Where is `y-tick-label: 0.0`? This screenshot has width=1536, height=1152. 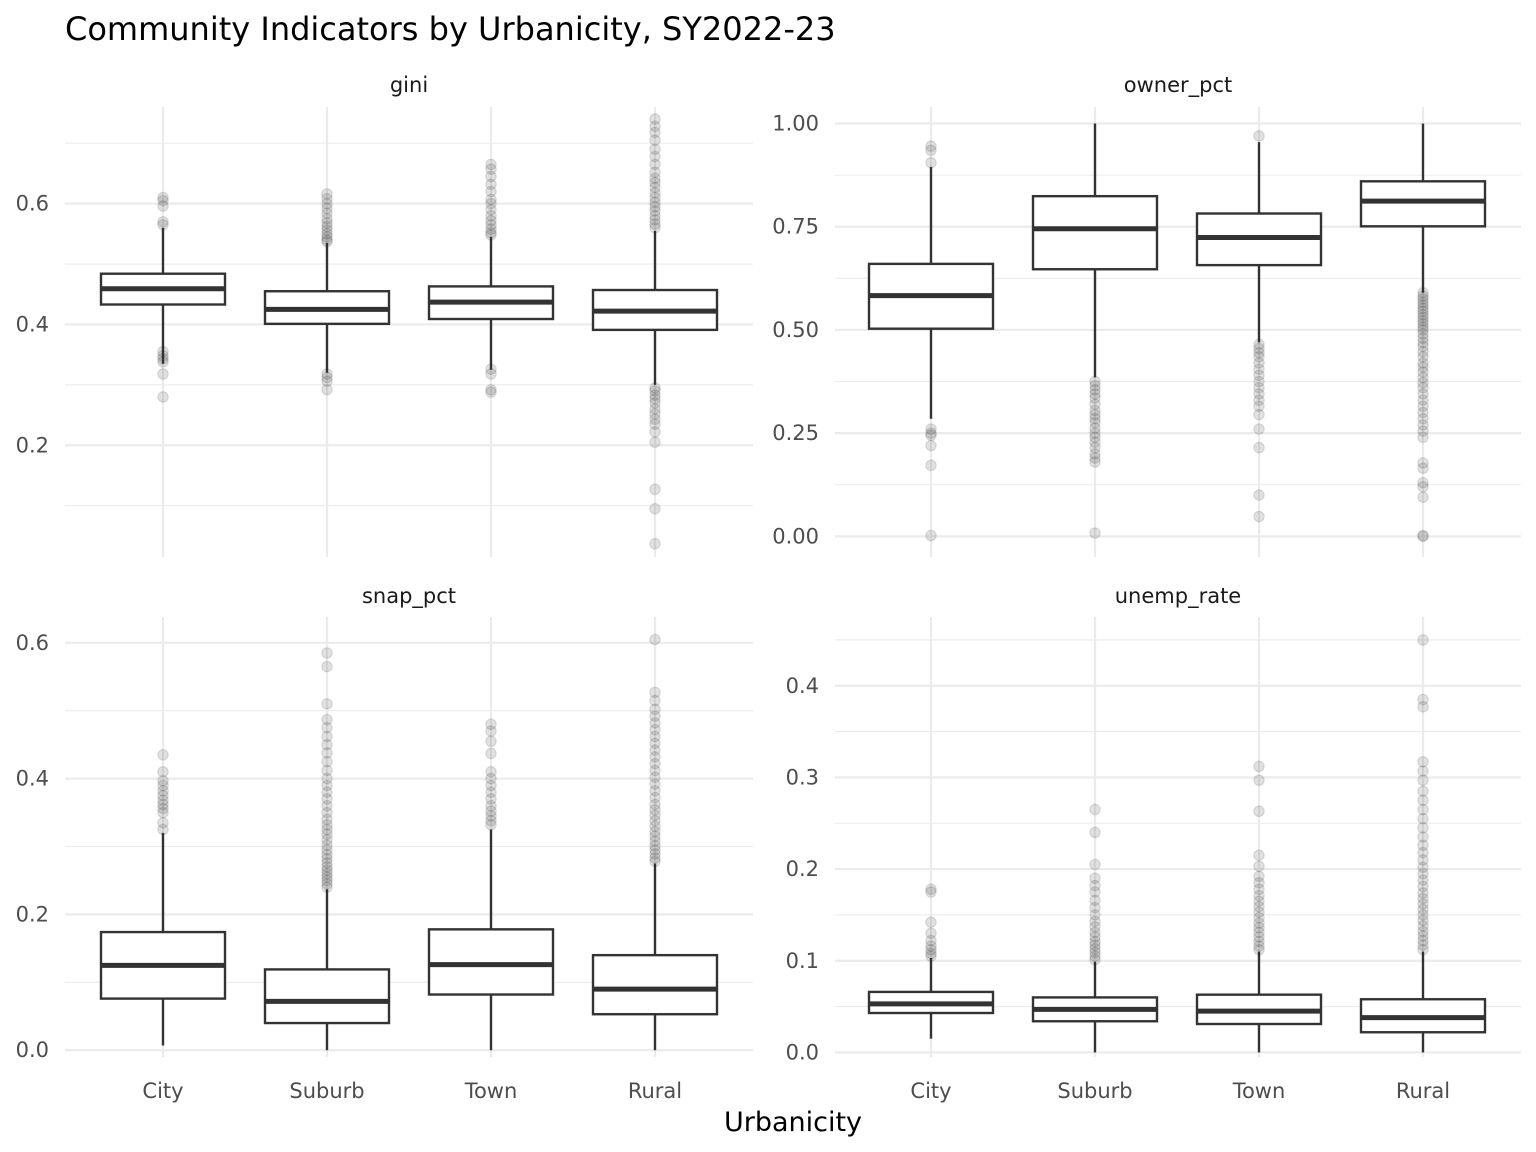 y-tick-label: 0.0 is located at coordinates (802, 1052).